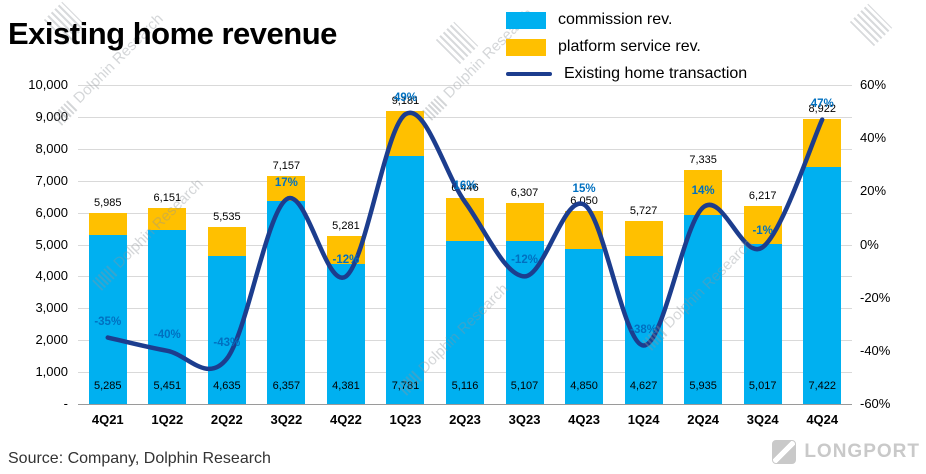 This screenshot has width=926, height=474. Describe the element at coordinates (346, 419) in the screenshot. I see `x-axis-label: 4Q22` at that location.